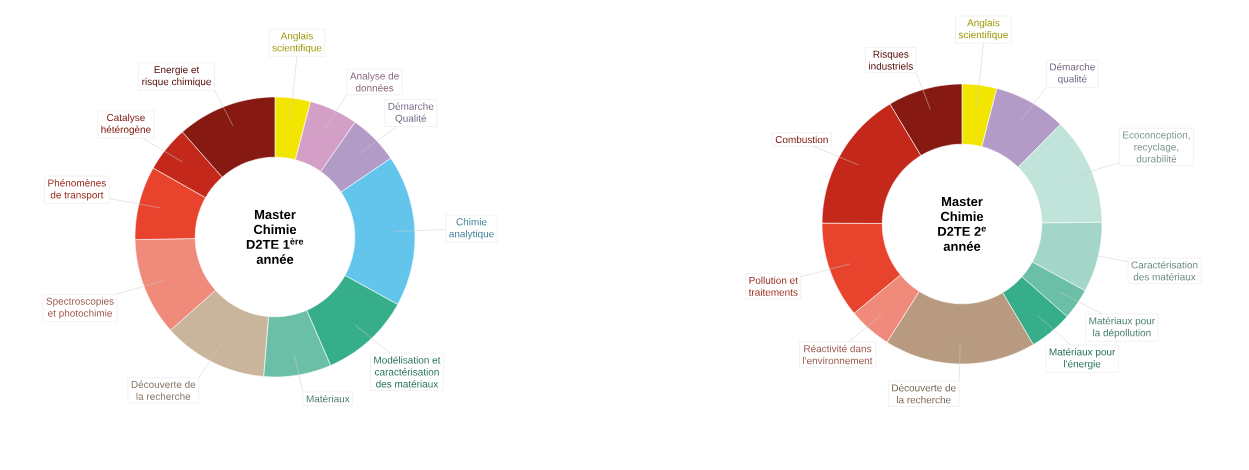 Image resolution: width=1249 pixels, height=470 pixels. What do you see at coordinates (407, 372) in the screenshot?
I see `slice-label: Modélisation et caractérisation des matériaux` at bounding box center [407, 372].